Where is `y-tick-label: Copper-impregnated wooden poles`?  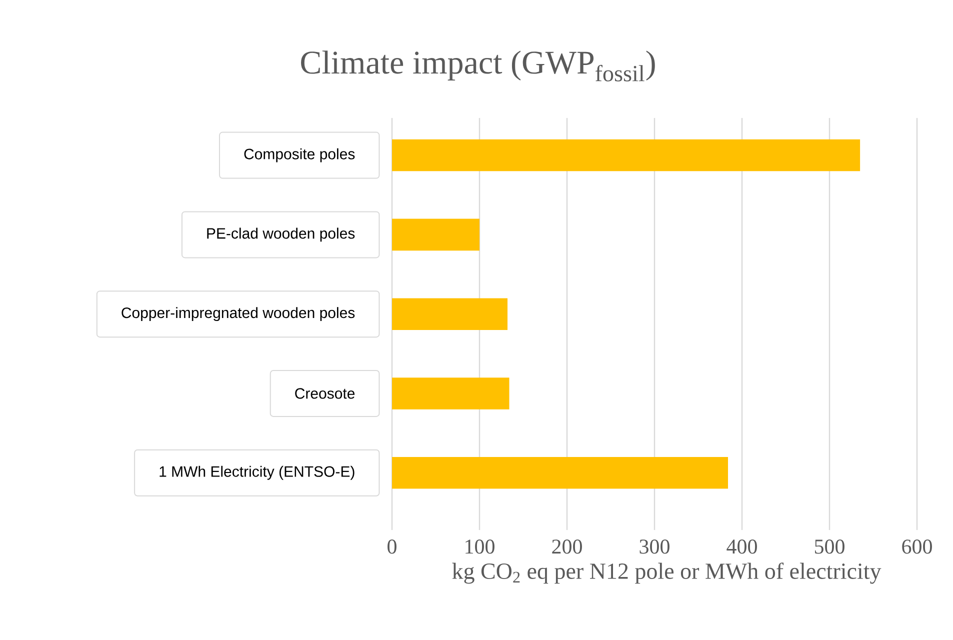
y-tick-label: Copper-impregnated wooden poles is located at coordinates (238, 314).